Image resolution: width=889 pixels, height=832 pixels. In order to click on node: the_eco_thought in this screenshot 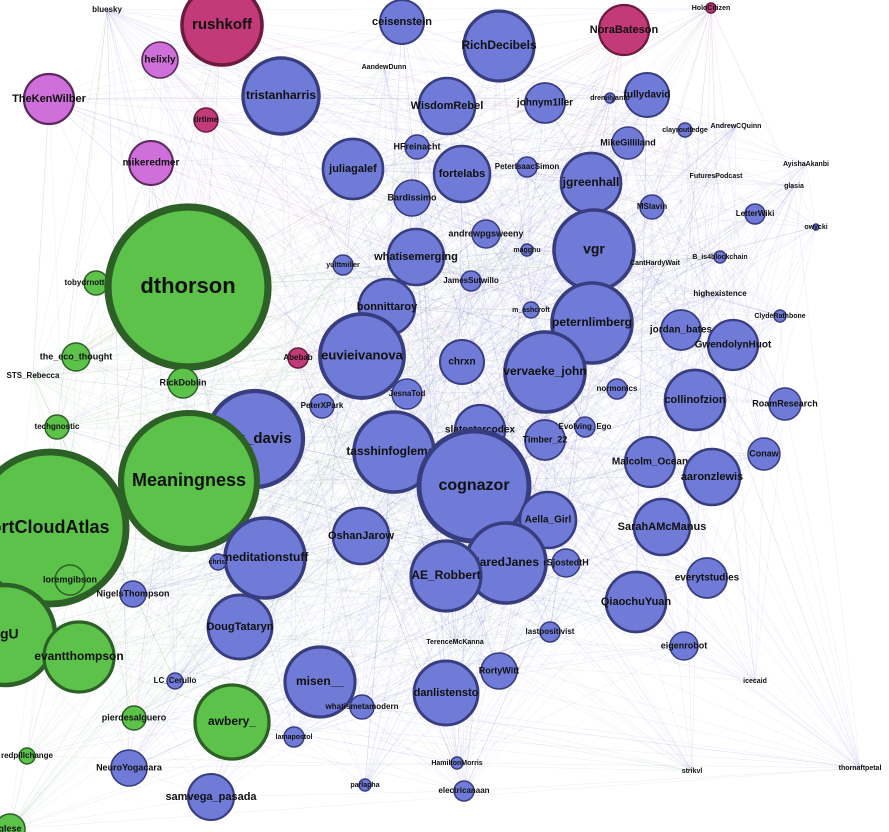, I will do `click(76, 357)`.